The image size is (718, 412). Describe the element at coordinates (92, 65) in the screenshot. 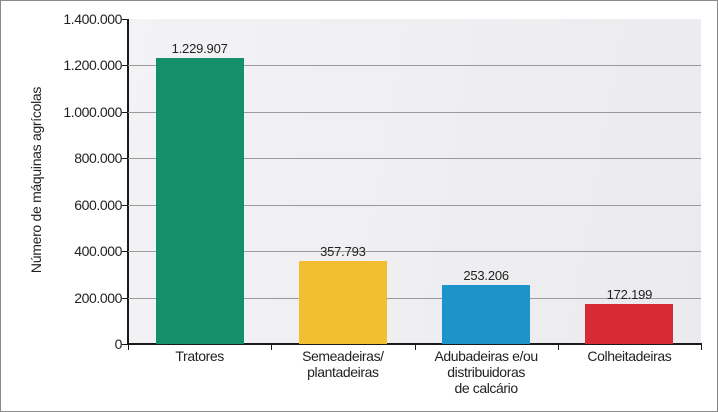

I see `y-tick-label: 1.200.000` at that location.